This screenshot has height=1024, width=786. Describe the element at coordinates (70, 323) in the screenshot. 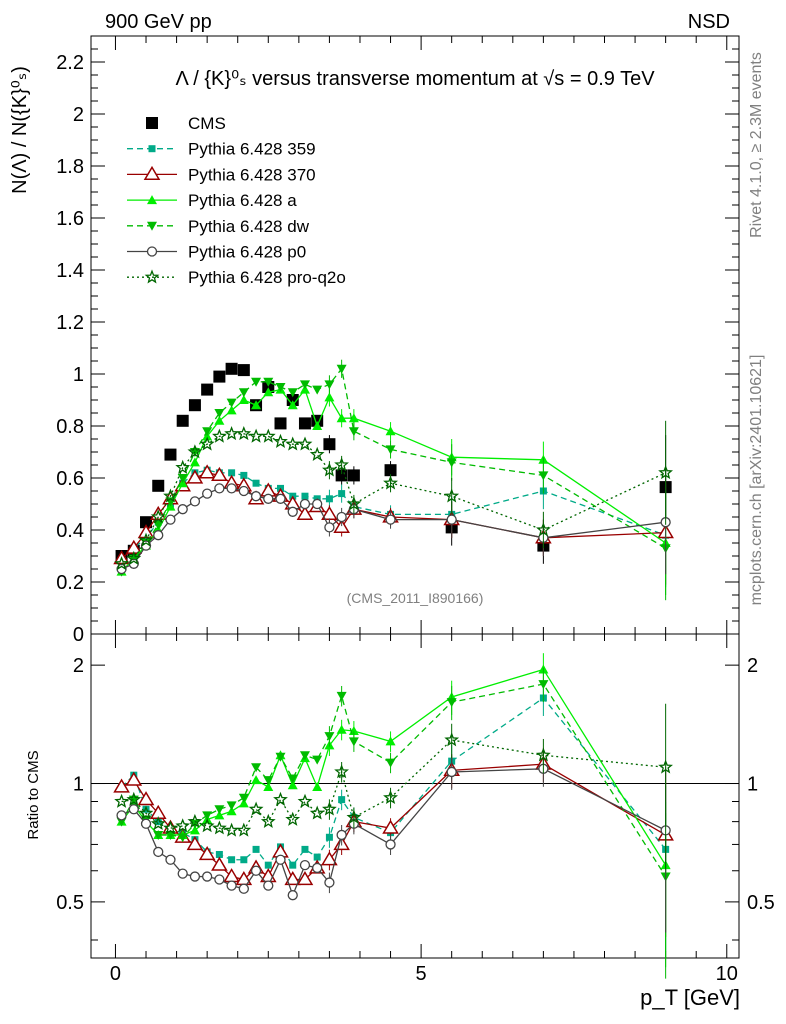

I see `main-y-tick-label: 1.2` at that location.